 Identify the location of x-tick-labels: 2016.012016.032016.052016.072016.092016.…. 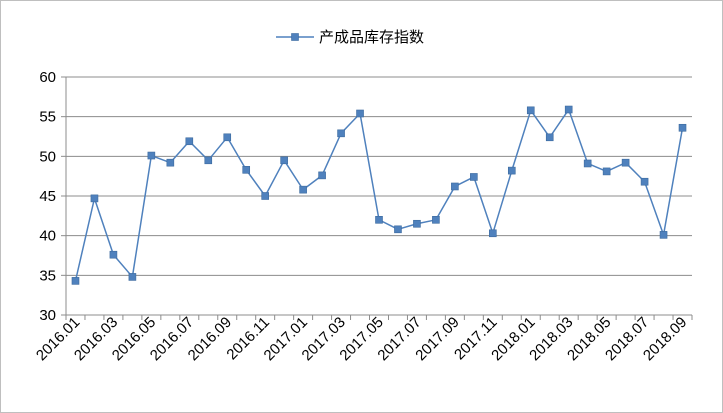
(361, 339).